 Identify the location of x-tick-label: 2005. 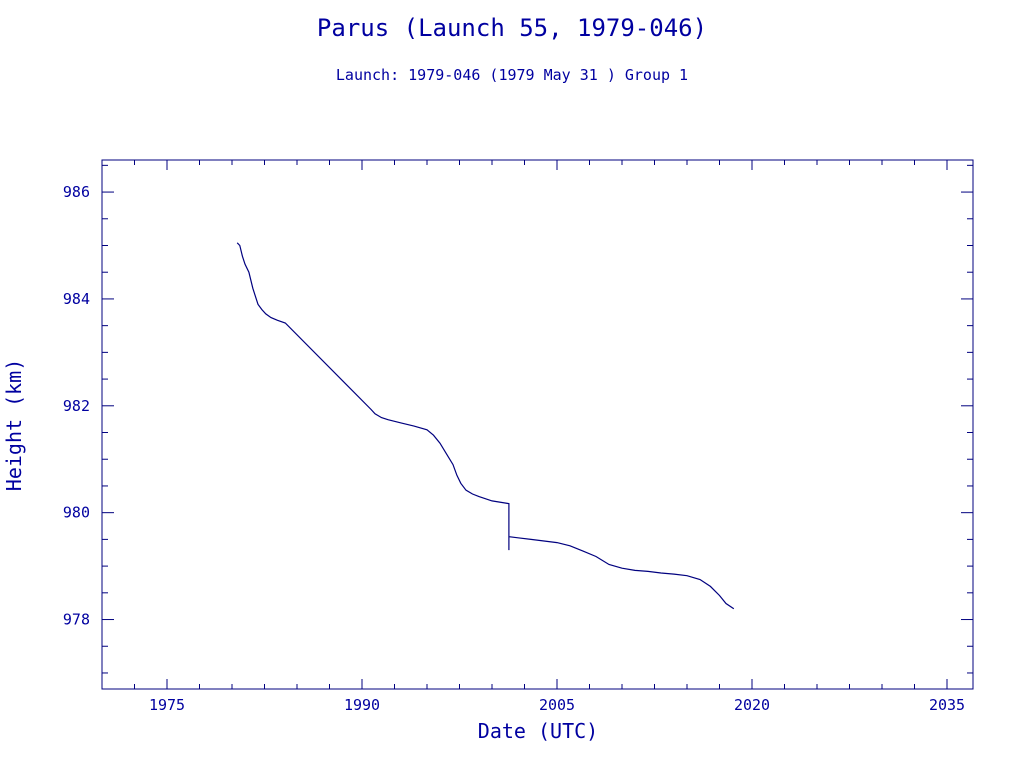
(557, 705).